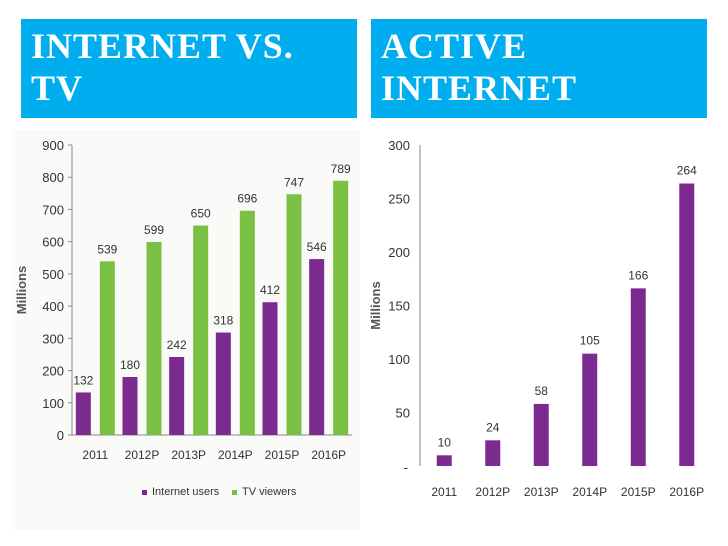 This screenshot has width=728, height=546. Describe the element at coordinates (53, 306) in the screenshot. I see `y-tick-label: 400` at that location.